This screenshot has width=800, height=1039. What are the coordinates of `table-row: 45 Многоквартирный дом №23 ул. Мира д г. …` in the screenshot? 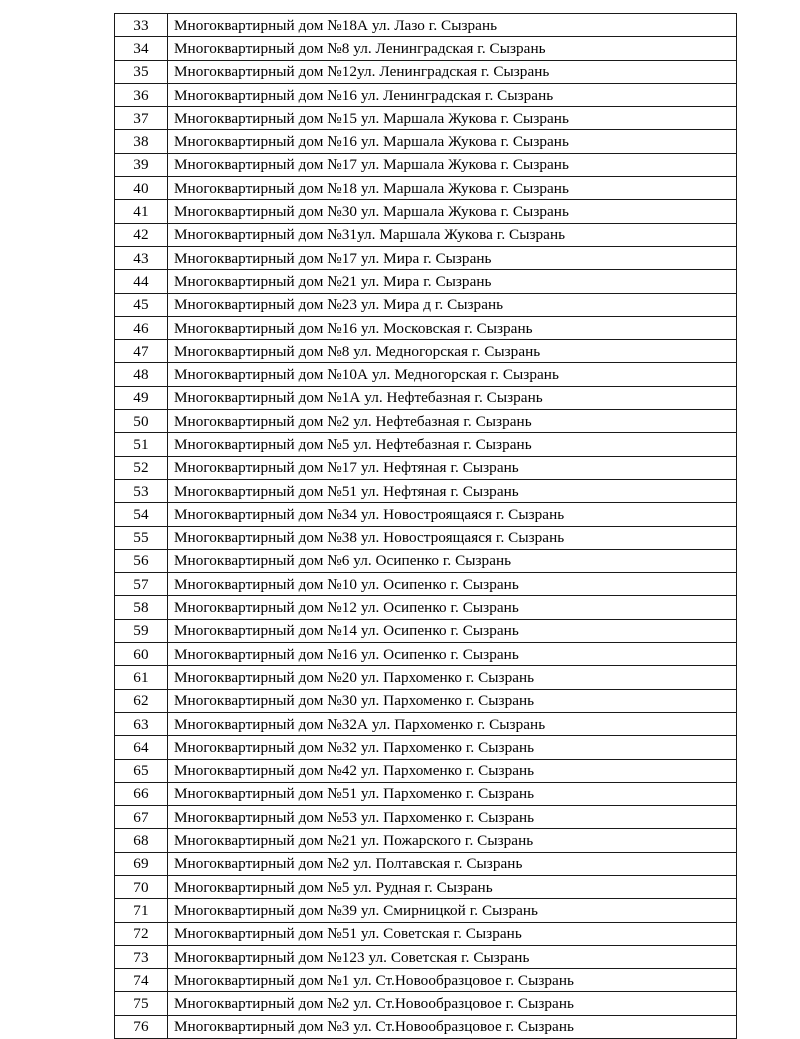 It's located at (425, 304).